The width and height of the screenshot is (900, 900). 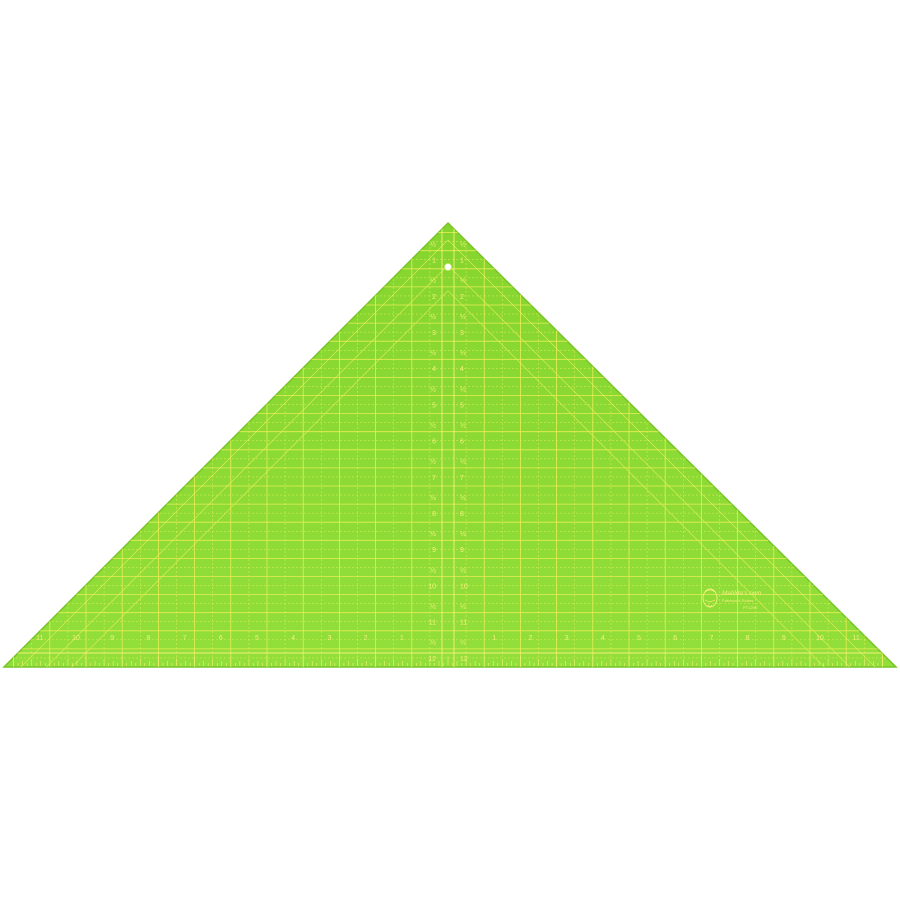 What do you see at coordinates (257, 638) in the screenshot?
I see `base-scale-label-left: 5` at bounding box center [257, 638].